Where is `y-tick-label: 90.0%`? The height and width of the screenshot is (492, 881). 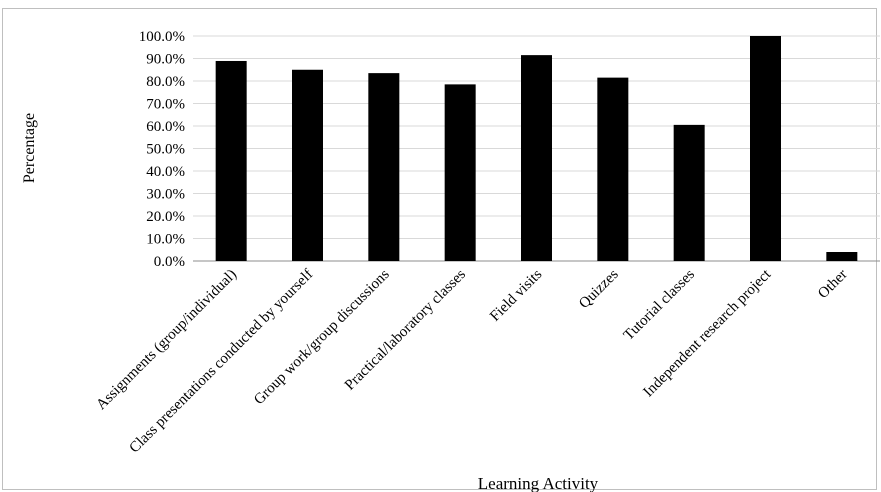 y-tick-label: 90.0% is located at coordinates (165, 60).